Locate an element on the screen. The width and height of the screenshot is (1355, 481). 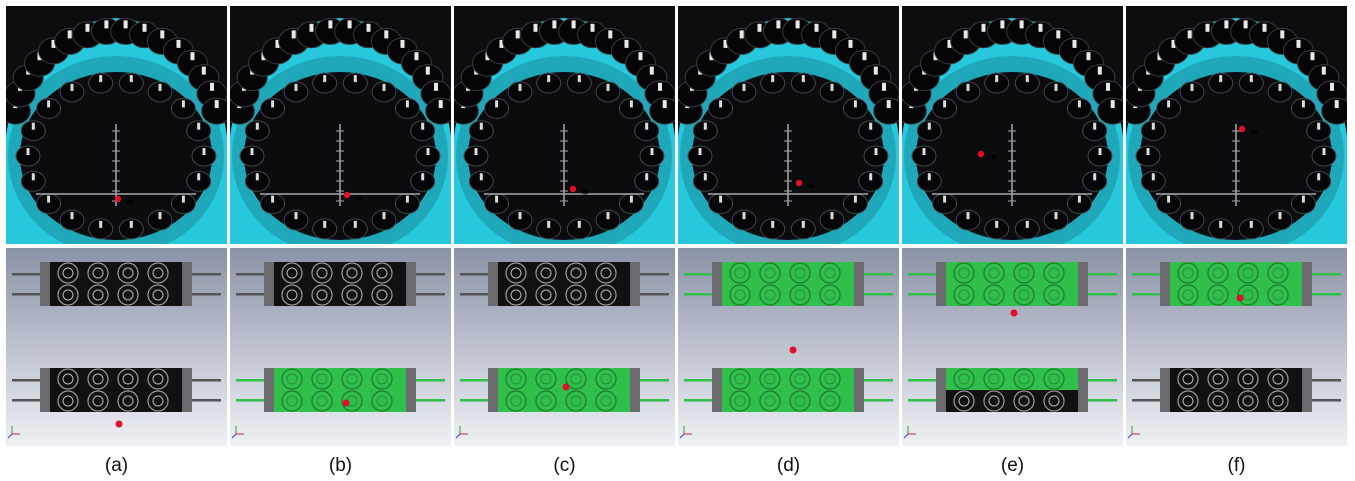
particle-shadow is located at coordinates (130, 202).